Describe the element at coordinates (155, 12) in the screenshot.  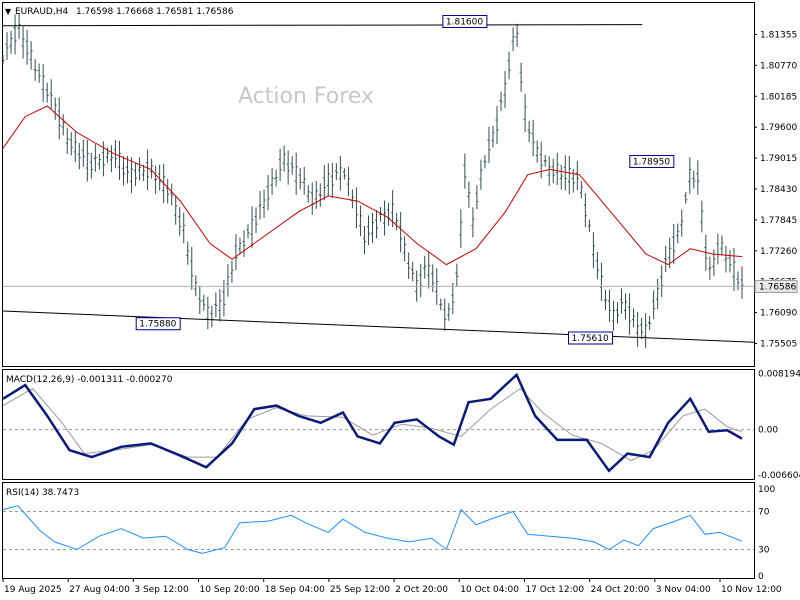
I see `ohlc-readout: 1.76598 1.76668 1.76581 1.76586` at that location.